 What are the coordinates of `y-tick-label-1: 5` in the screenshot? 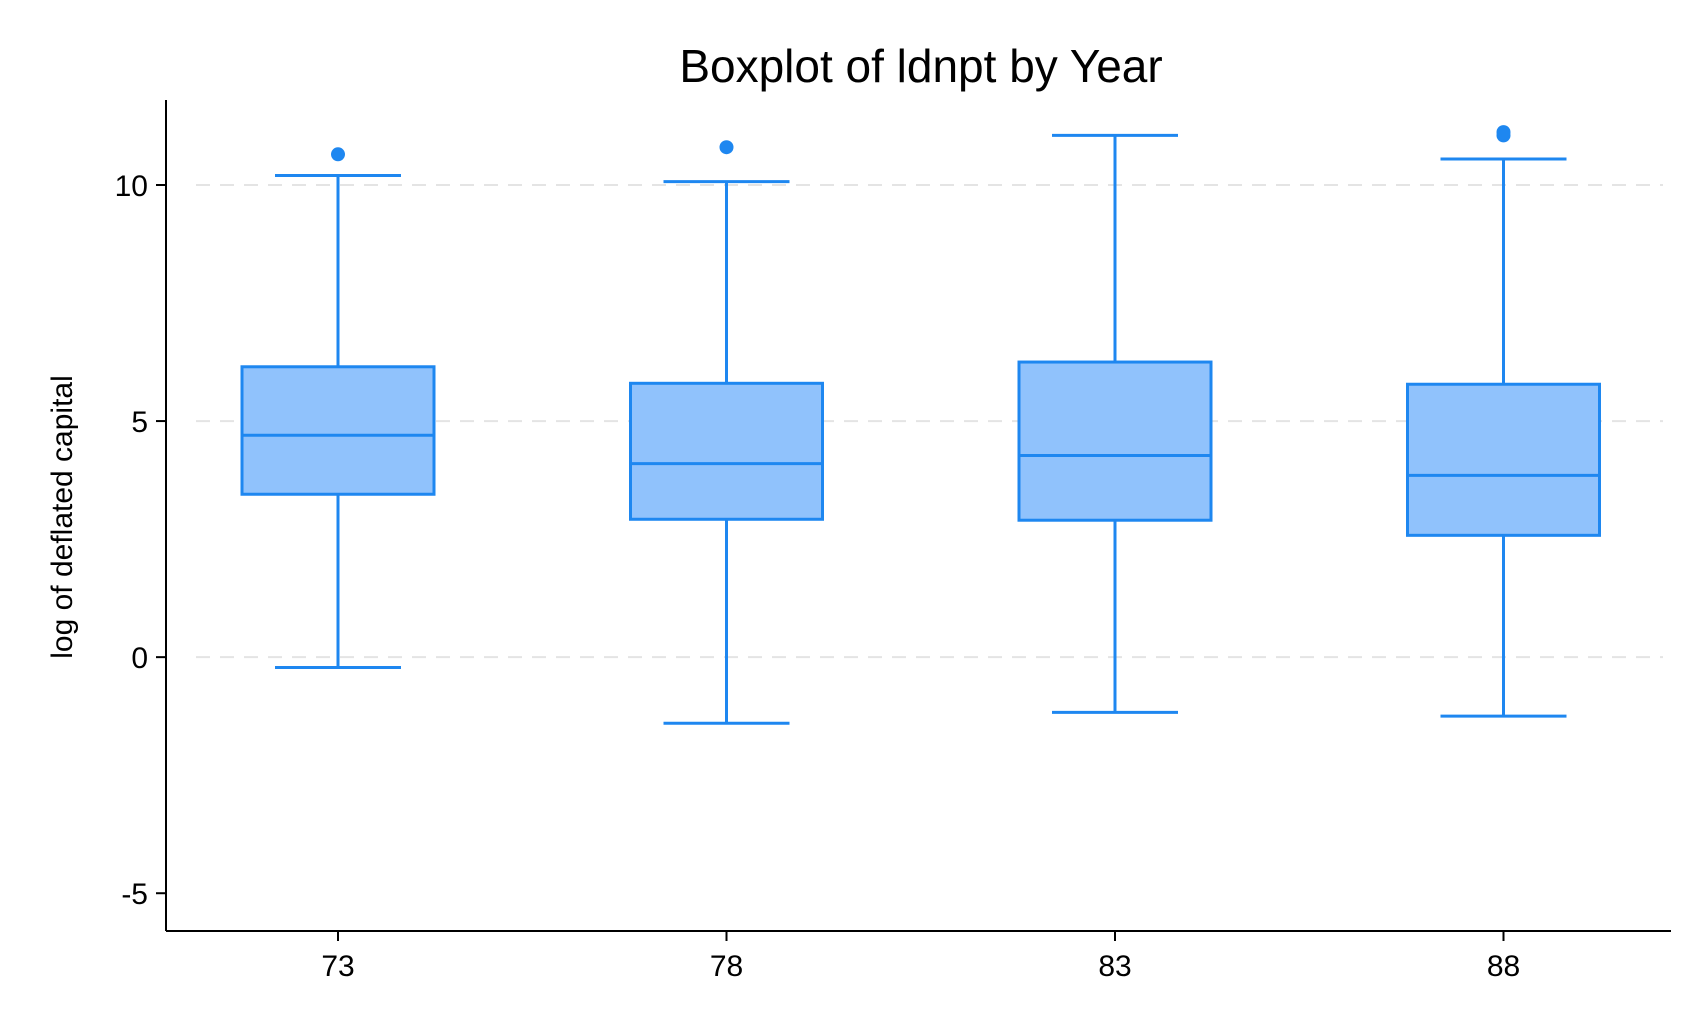 It's located at (139, 422).